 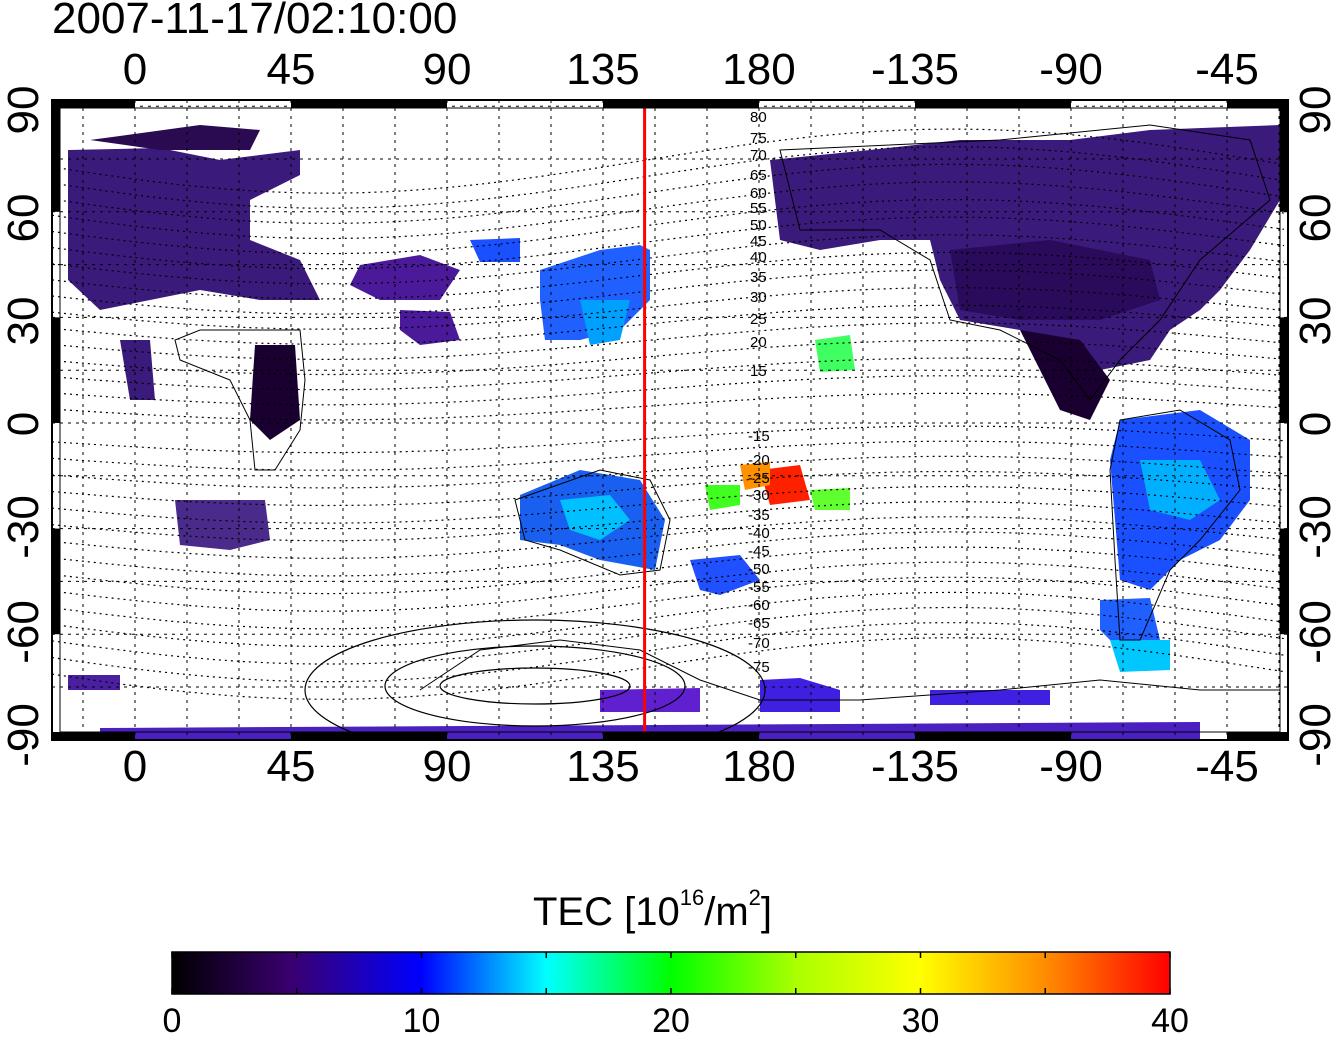 What do you see at coordinates (172, 1021) in the screenshot?
I see `colorbar-tick-label: 0` at bounding box center [172, 1021].